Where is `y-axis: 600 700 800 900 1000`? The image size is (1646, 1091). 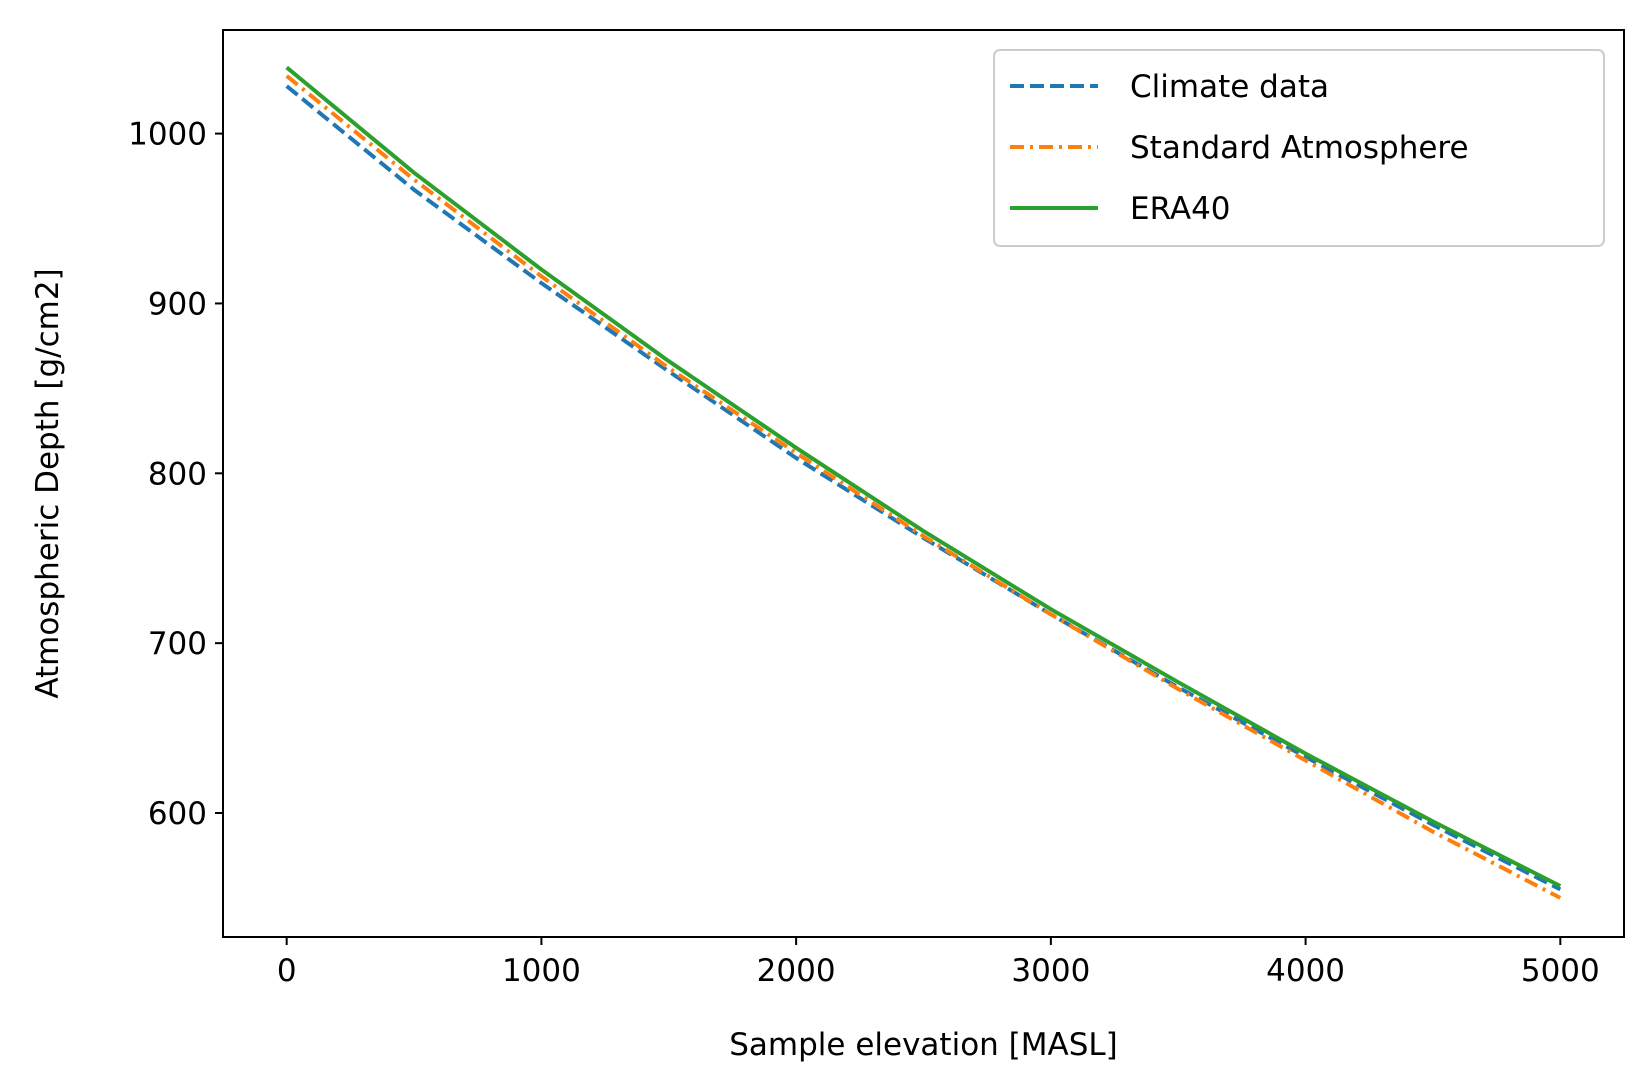
y-axis: 600 700 800 900 1000 is located at coordinates (175, 474).